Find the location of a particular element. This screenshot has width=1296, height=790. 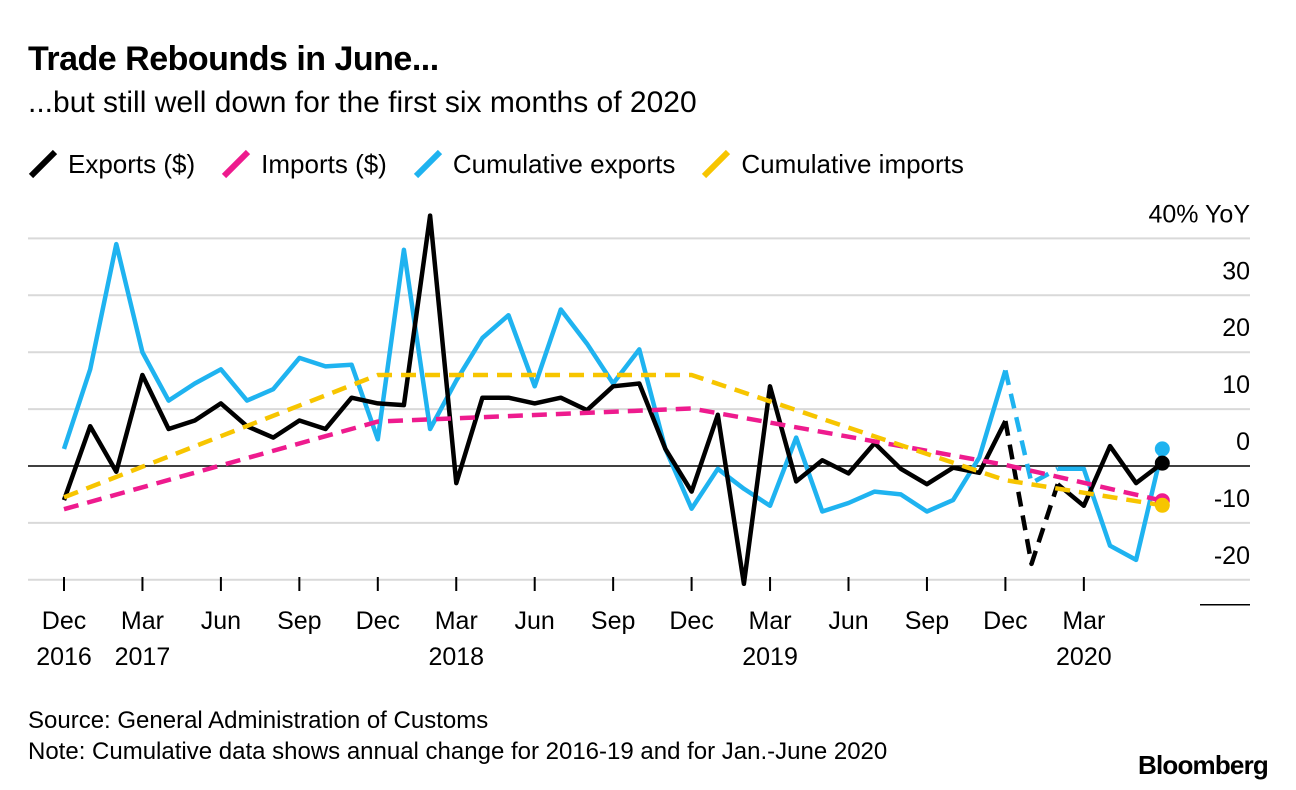

legend-item-exports: Exports ($) is located at coordinates (111, 164).